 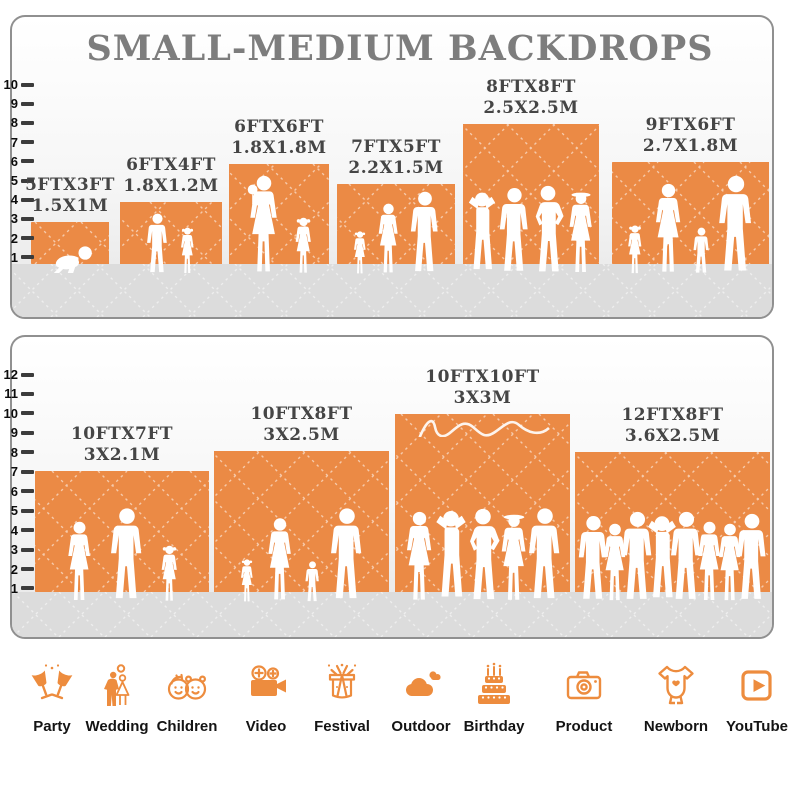 What do you see at coordinates (531, 107) in the screenshot?
I see `size-m: 2.5X2.5M` at bounding box center [531, 107].